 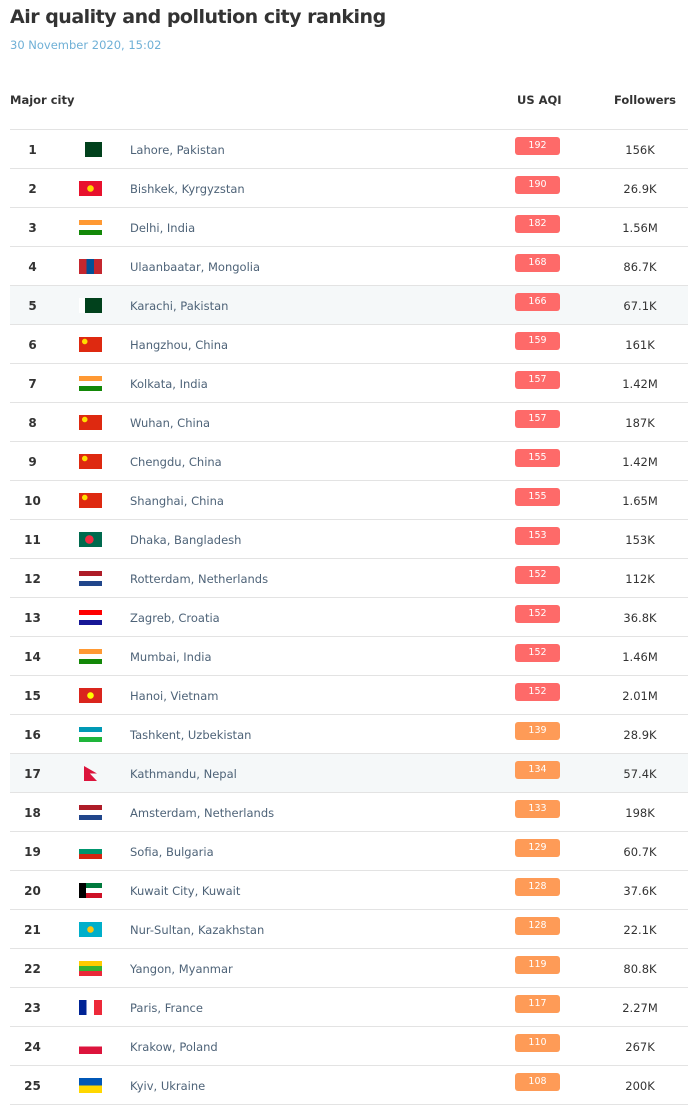 What do you see at coordinates (32, 345) in the screenshot?
I see `rank: 6` at bounding box center [32, 345].